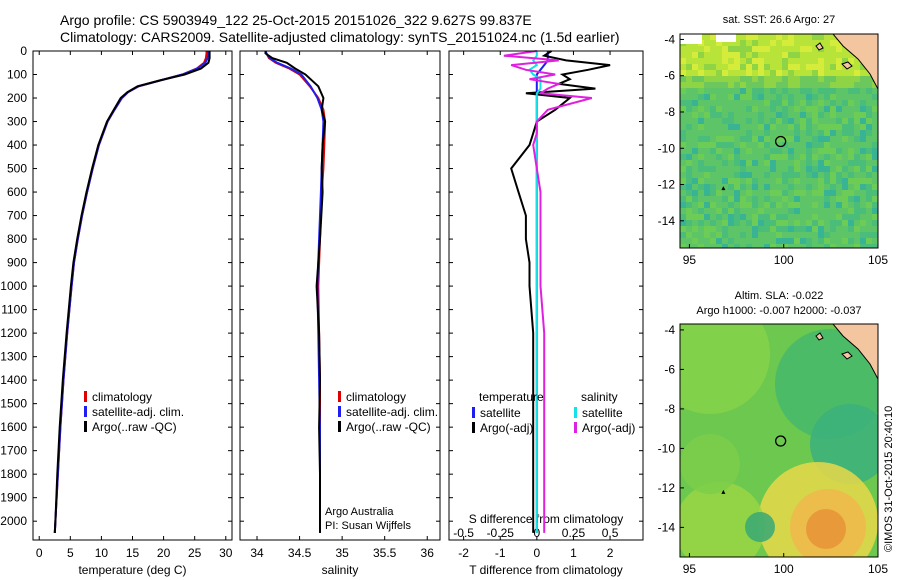 This screenshot has width=900, height=580. Describe the element at coordinates (773, 149) in the screenshot. I see `sst-map-panel: 95 100 105 -4 -6 -8 -10 -12 -14` at that location.